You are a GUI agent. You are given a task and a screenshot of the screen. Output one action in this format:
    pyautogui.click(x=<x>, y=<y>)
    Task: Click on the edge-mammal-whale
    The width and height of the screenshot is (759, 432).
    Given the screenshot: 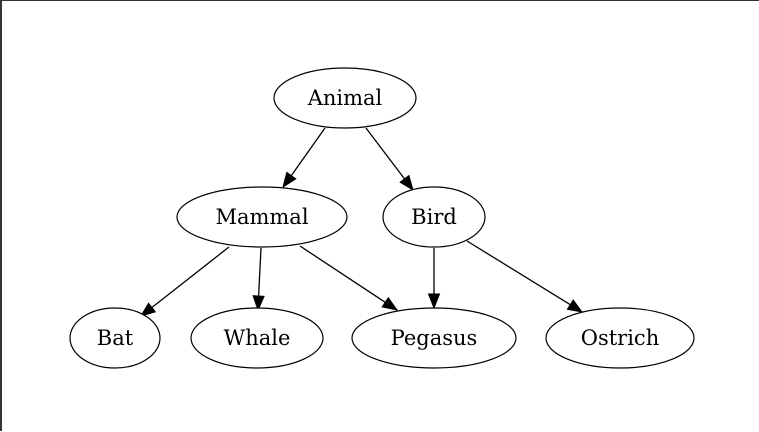 What is the action you would take?
    pyautogui.click(x=258, y=279)
    